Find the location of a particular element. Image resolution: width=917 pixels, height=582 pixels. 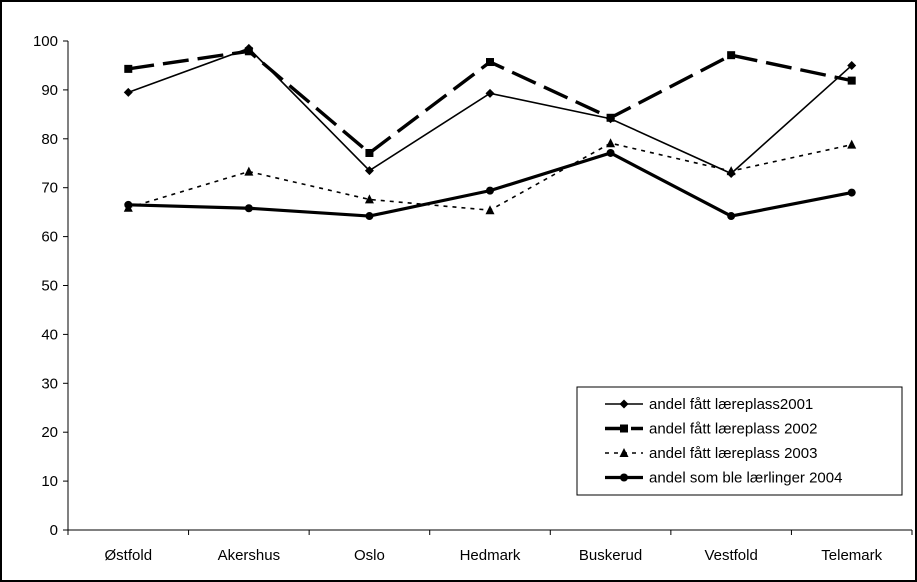

y-tick-label: 70 is located at coordinates (49, 188).